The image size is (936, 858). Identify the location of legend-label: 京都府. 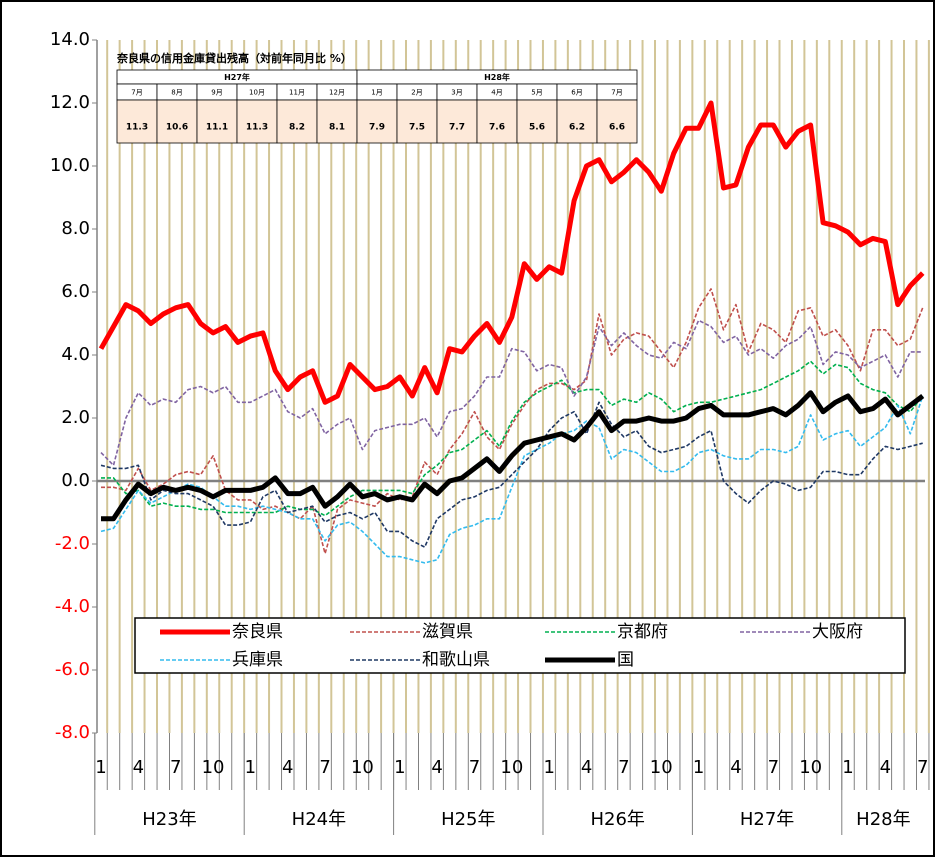
(642, 632).